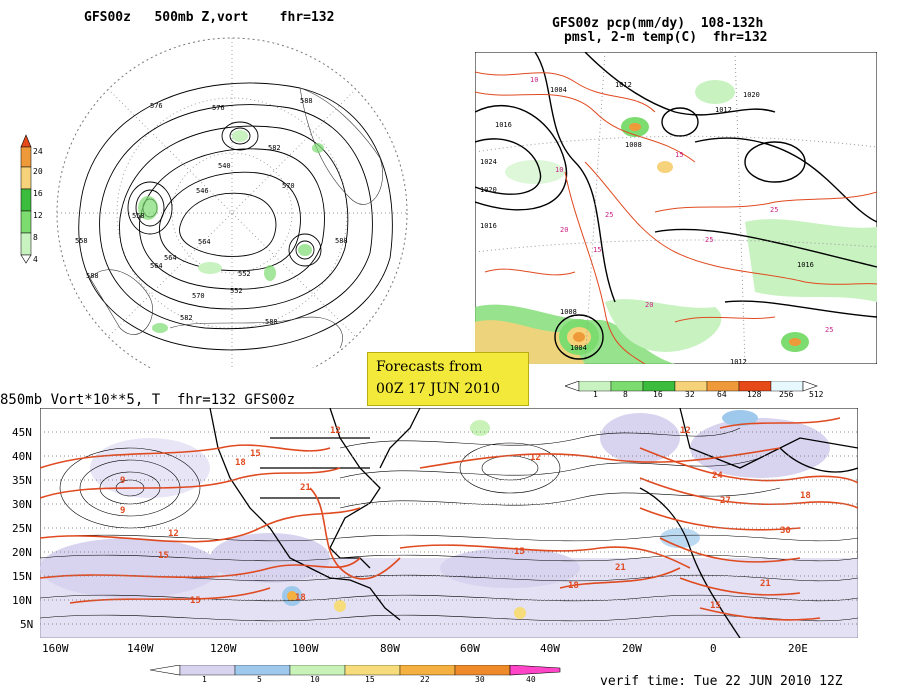 This screenshot has height=700, width=900. What do you see at coordinates (305, 648) in the screenshot?
I see `lon-label: 100W` at bounding box center [305, 648].